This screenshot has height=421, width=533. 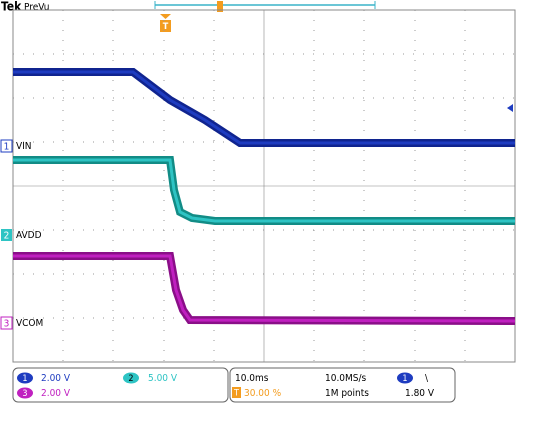 I want to click on ch2-label: AVDD, so click(x=29, y=235).